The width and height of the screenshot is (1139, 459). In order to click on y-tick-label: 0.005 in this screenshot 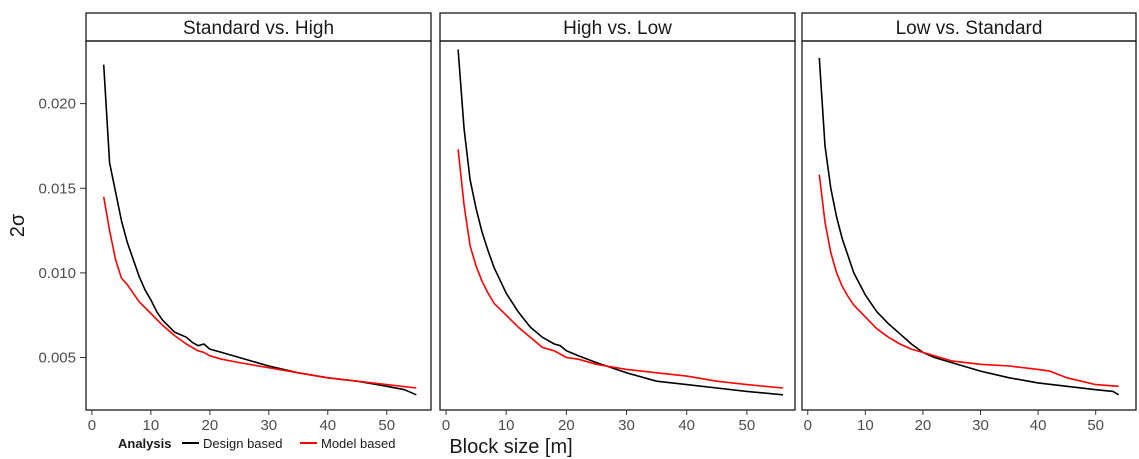, I will do `click(57, 358)`.